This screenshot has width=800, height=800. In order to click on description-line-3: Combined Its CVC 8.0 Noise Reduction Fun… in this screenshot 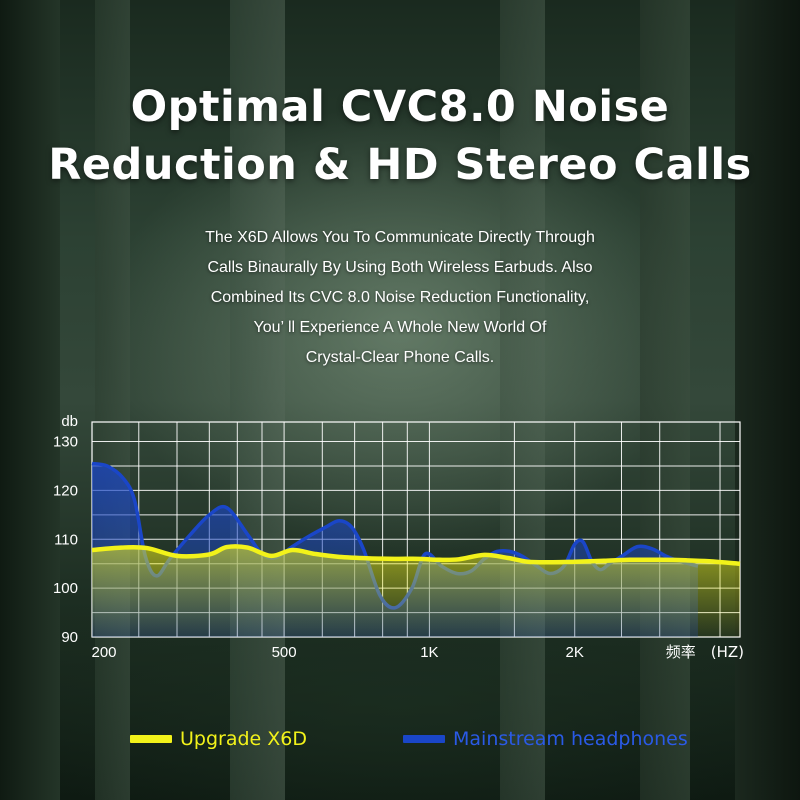, I will do `click(400, 297)`.